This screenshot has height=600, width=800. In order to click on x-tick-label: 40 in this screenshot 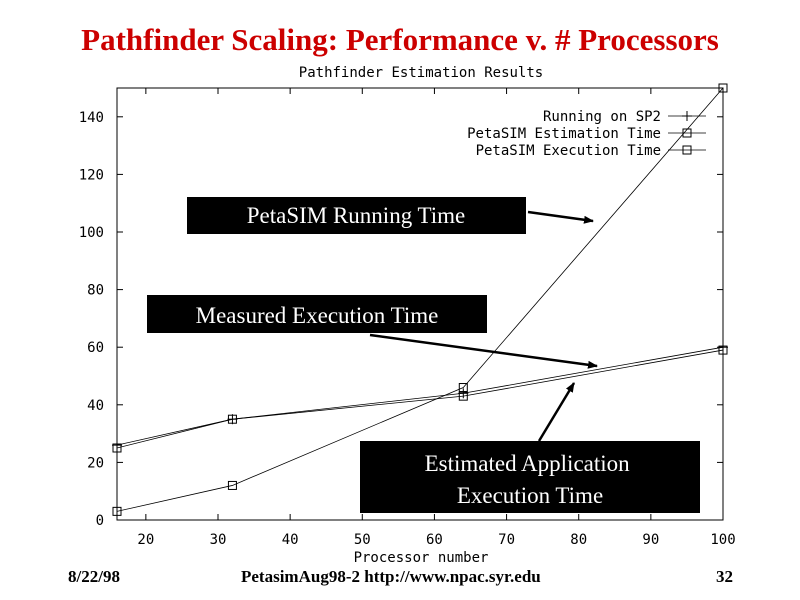, I will do `click(290, 540)`.